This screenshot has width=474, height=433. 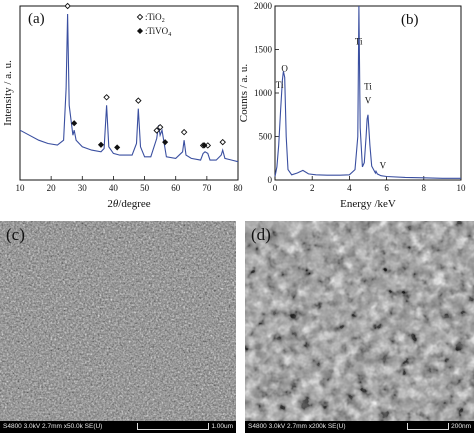 I want to click on legend-open-diamond, so click(x=140, y=17).